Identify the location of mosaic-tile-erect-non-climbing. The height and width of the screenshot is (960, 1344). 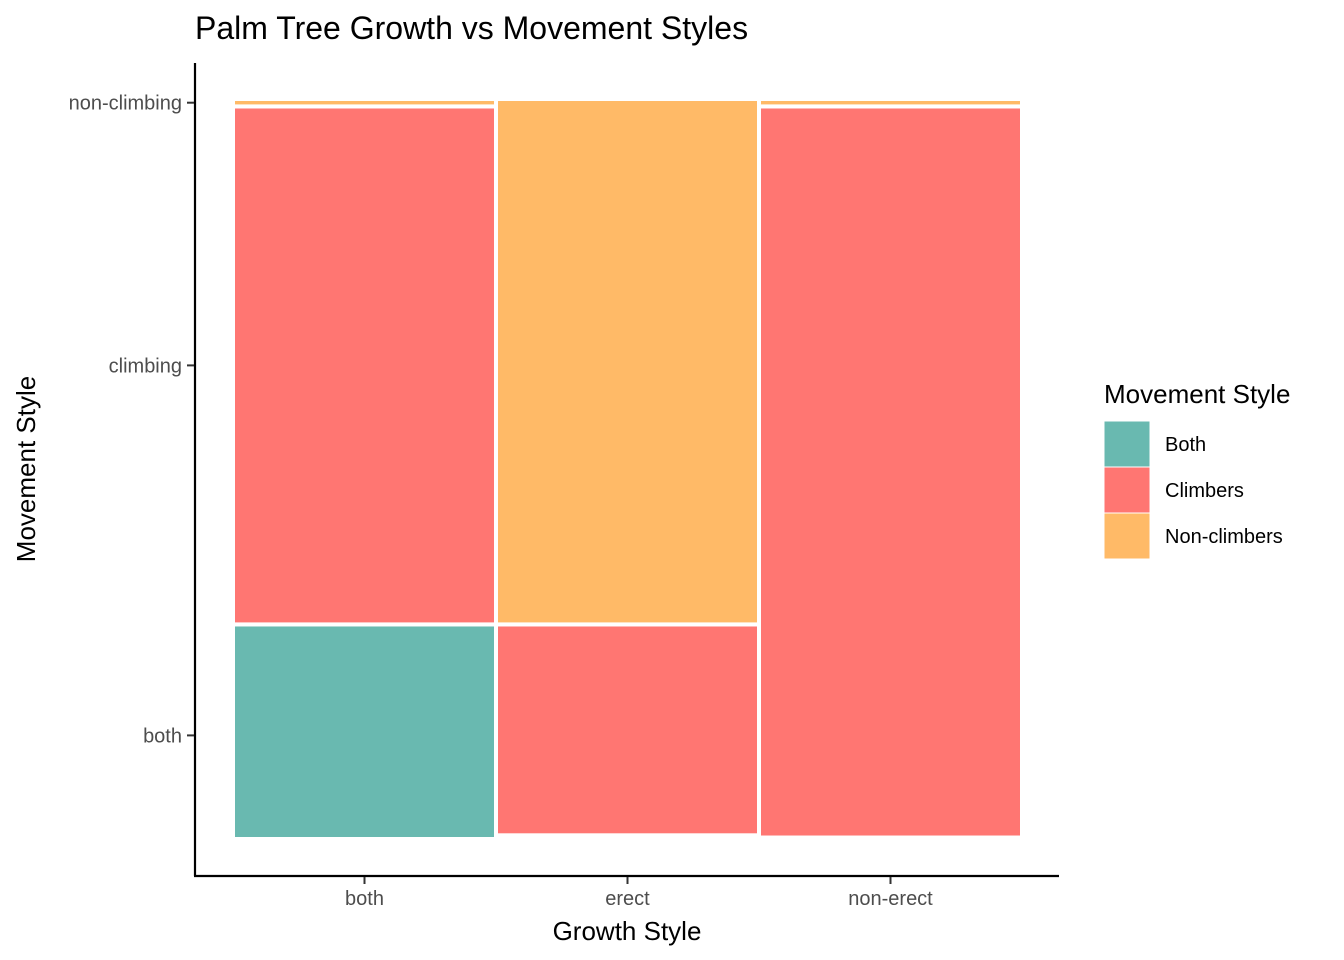
(627, 362).